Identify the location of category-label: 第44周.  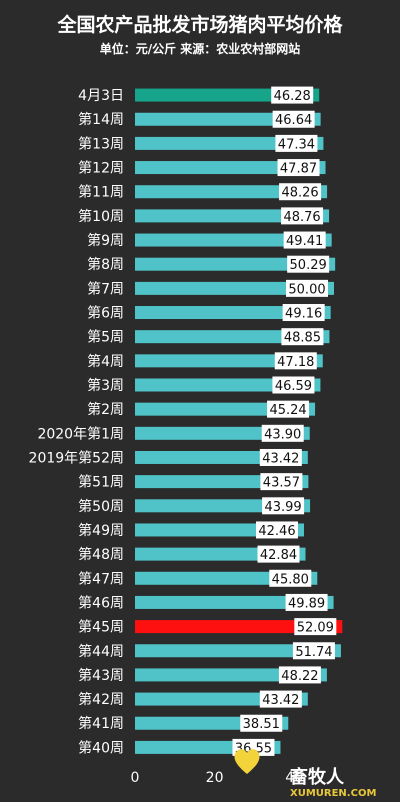
(101, 651).